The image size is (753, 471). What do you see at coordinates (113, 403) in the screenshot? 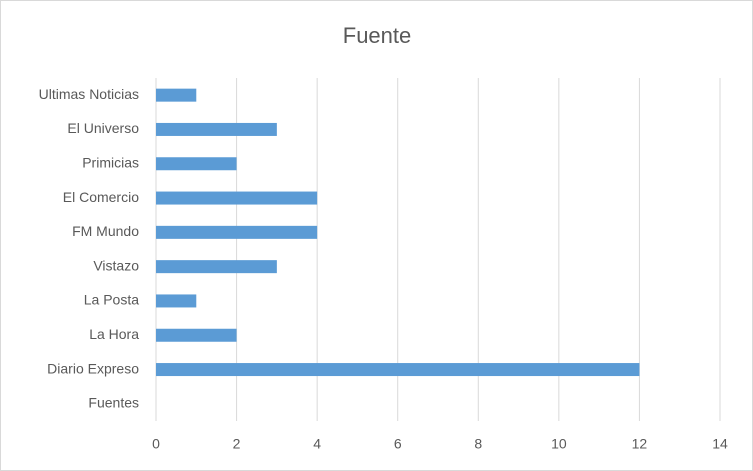
I see `y-tick-label: Fuentes` at bounding box center [113, 403].